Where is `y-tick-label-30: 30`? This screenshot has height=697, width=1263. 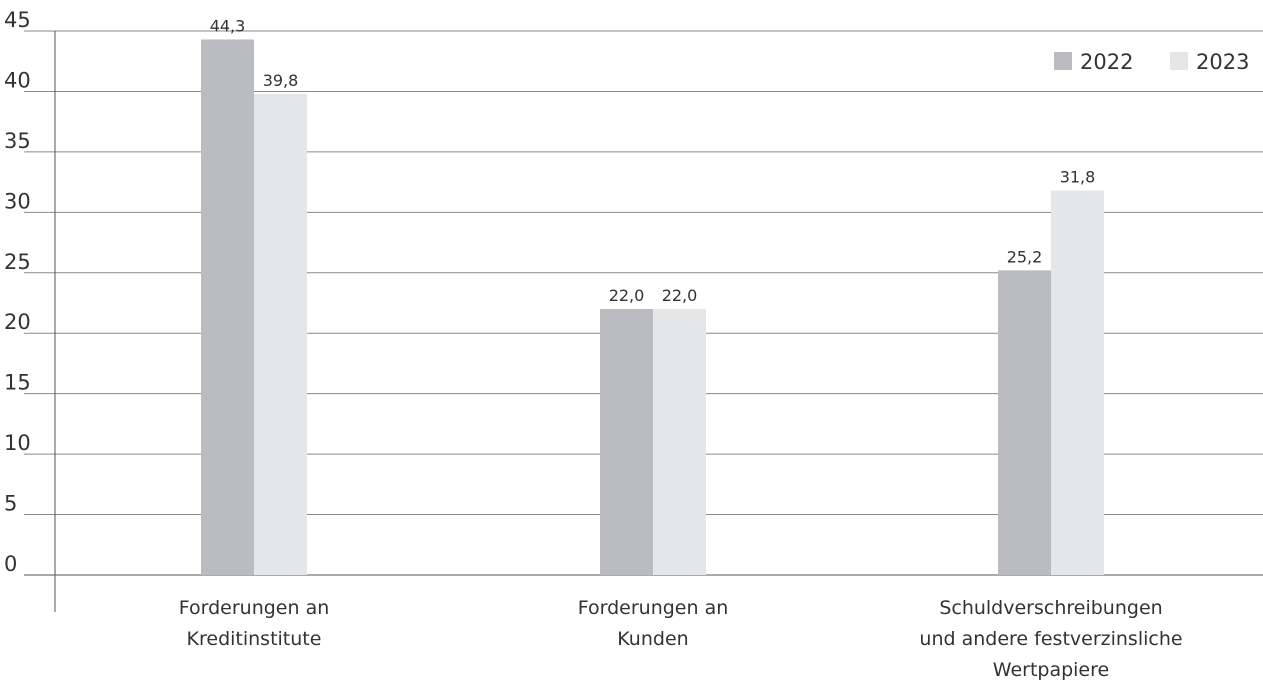
y-tick-label-30: 30 is located at coordinates (17, 201).